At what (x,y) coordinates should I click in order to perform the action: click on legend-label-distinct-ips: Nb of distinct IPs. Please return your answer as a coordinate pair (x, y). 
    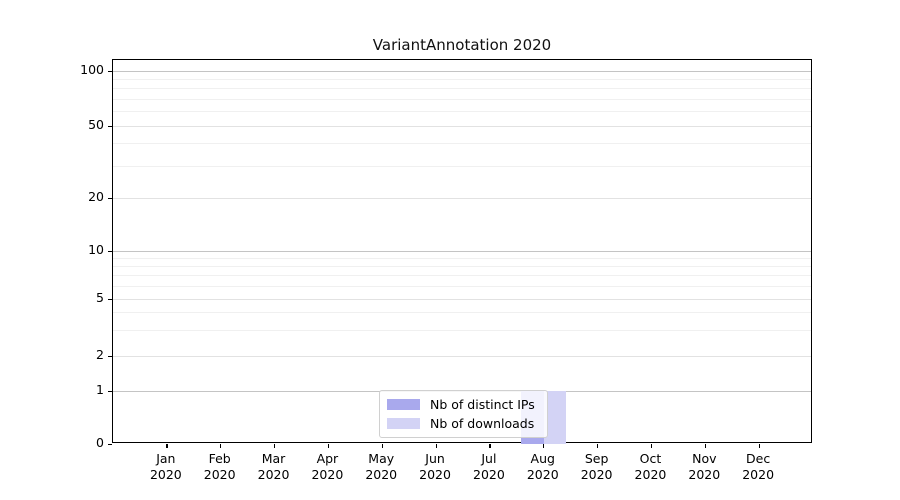
    Looking at the image, I should click on (482, 404).